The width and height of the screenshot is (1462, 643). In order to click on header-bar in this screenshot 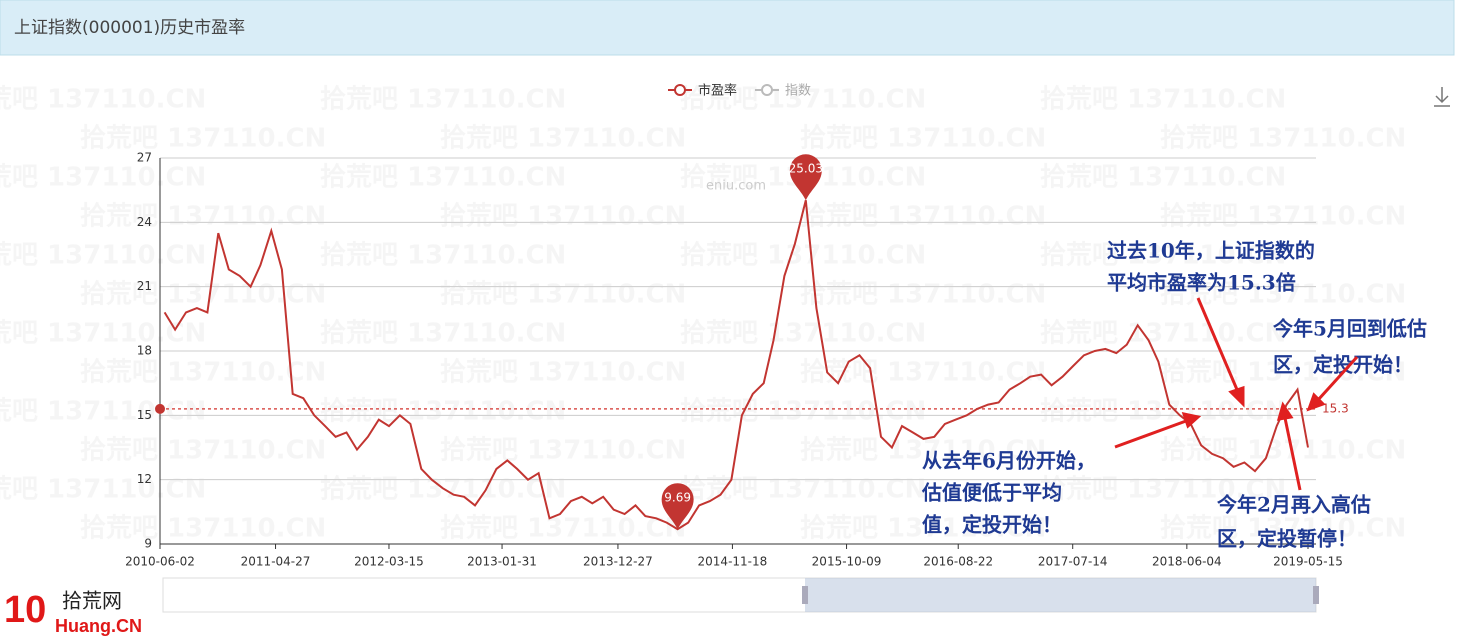, I will do `click(727, 28)`.